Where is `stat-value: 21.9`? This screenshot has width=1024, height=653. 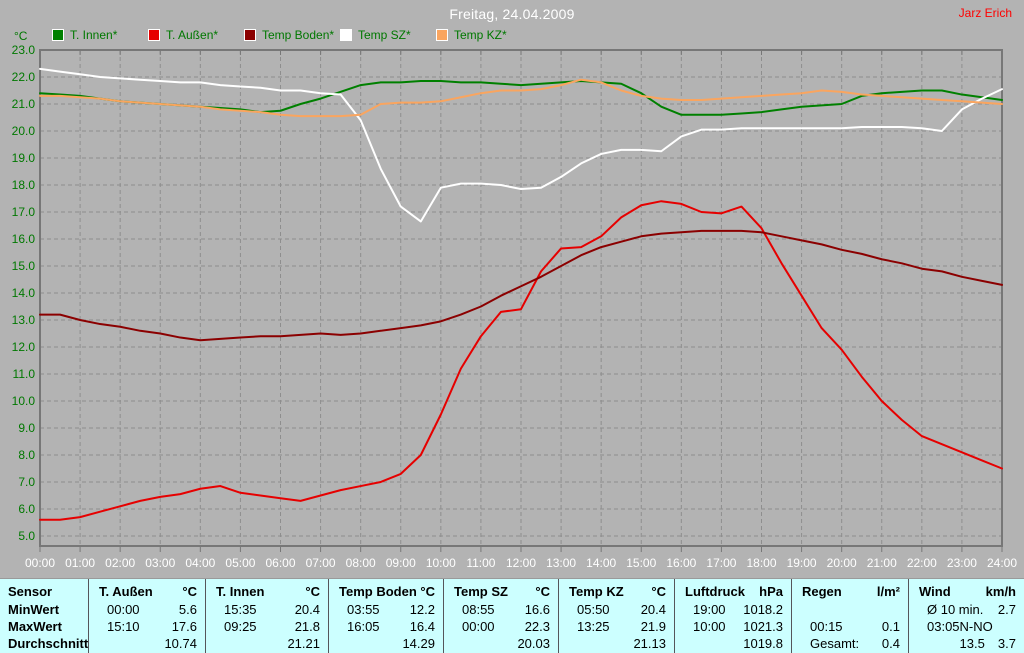 stat-value: 21.9 is located at coordinates (653, 626).